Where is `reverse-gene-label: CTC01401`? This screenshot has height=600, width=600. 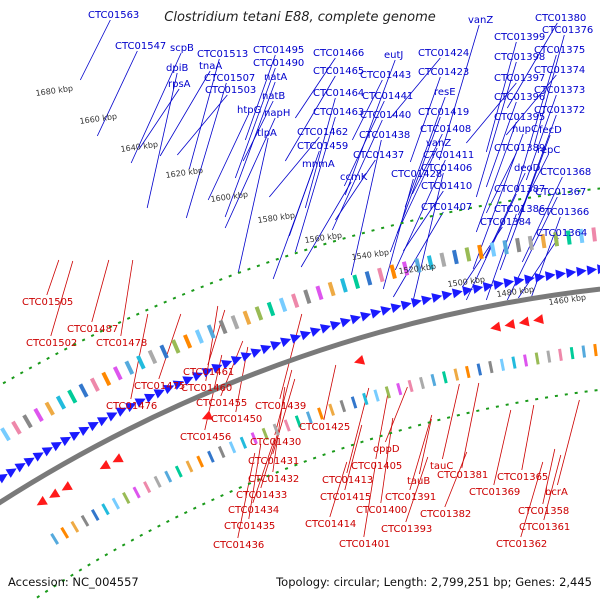 reverse-gene-label: CTC01401 is located at coordinates (364, 544).